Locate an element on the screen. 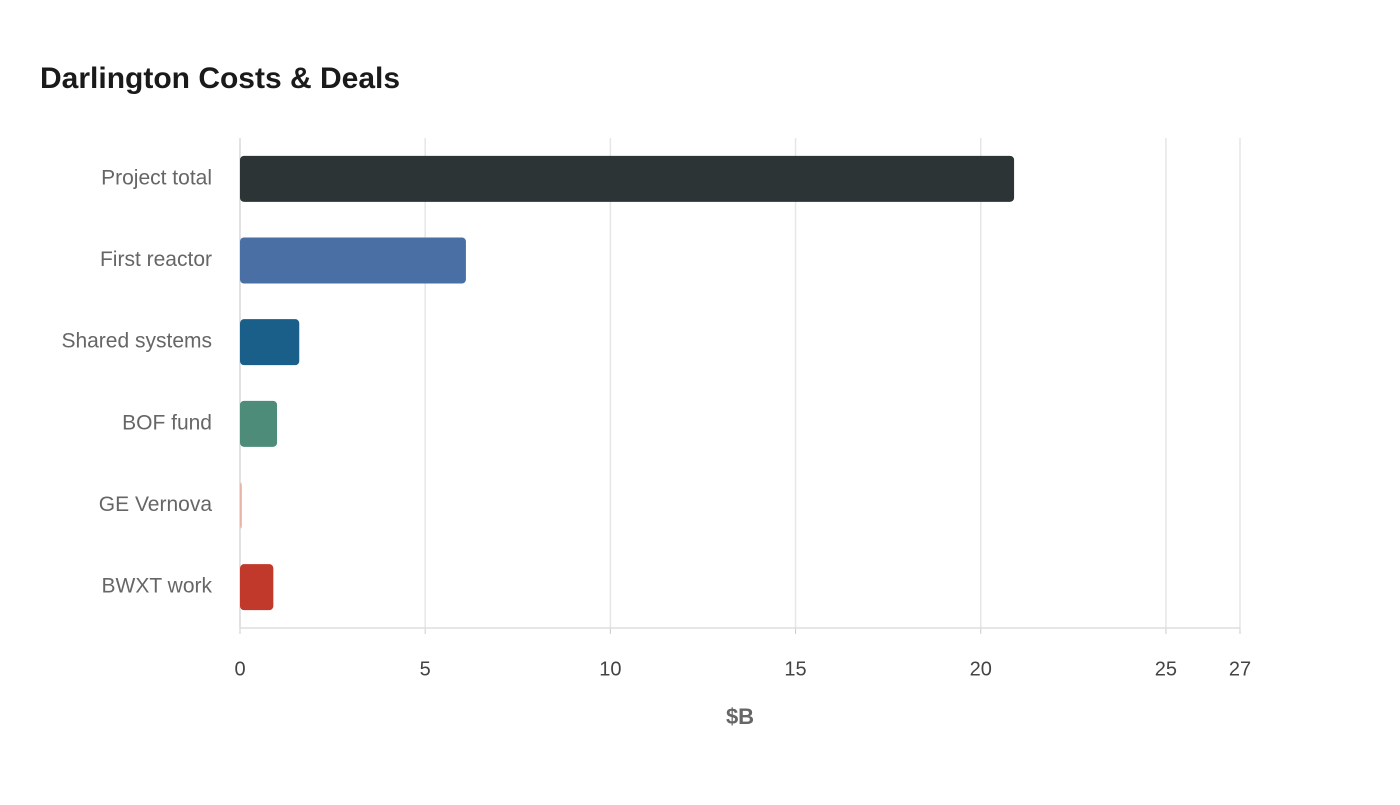 Image resolution: width=1400 pixels, height=805 pixels. y-tick-label: BWXT work is located at coordinates (157, 586).